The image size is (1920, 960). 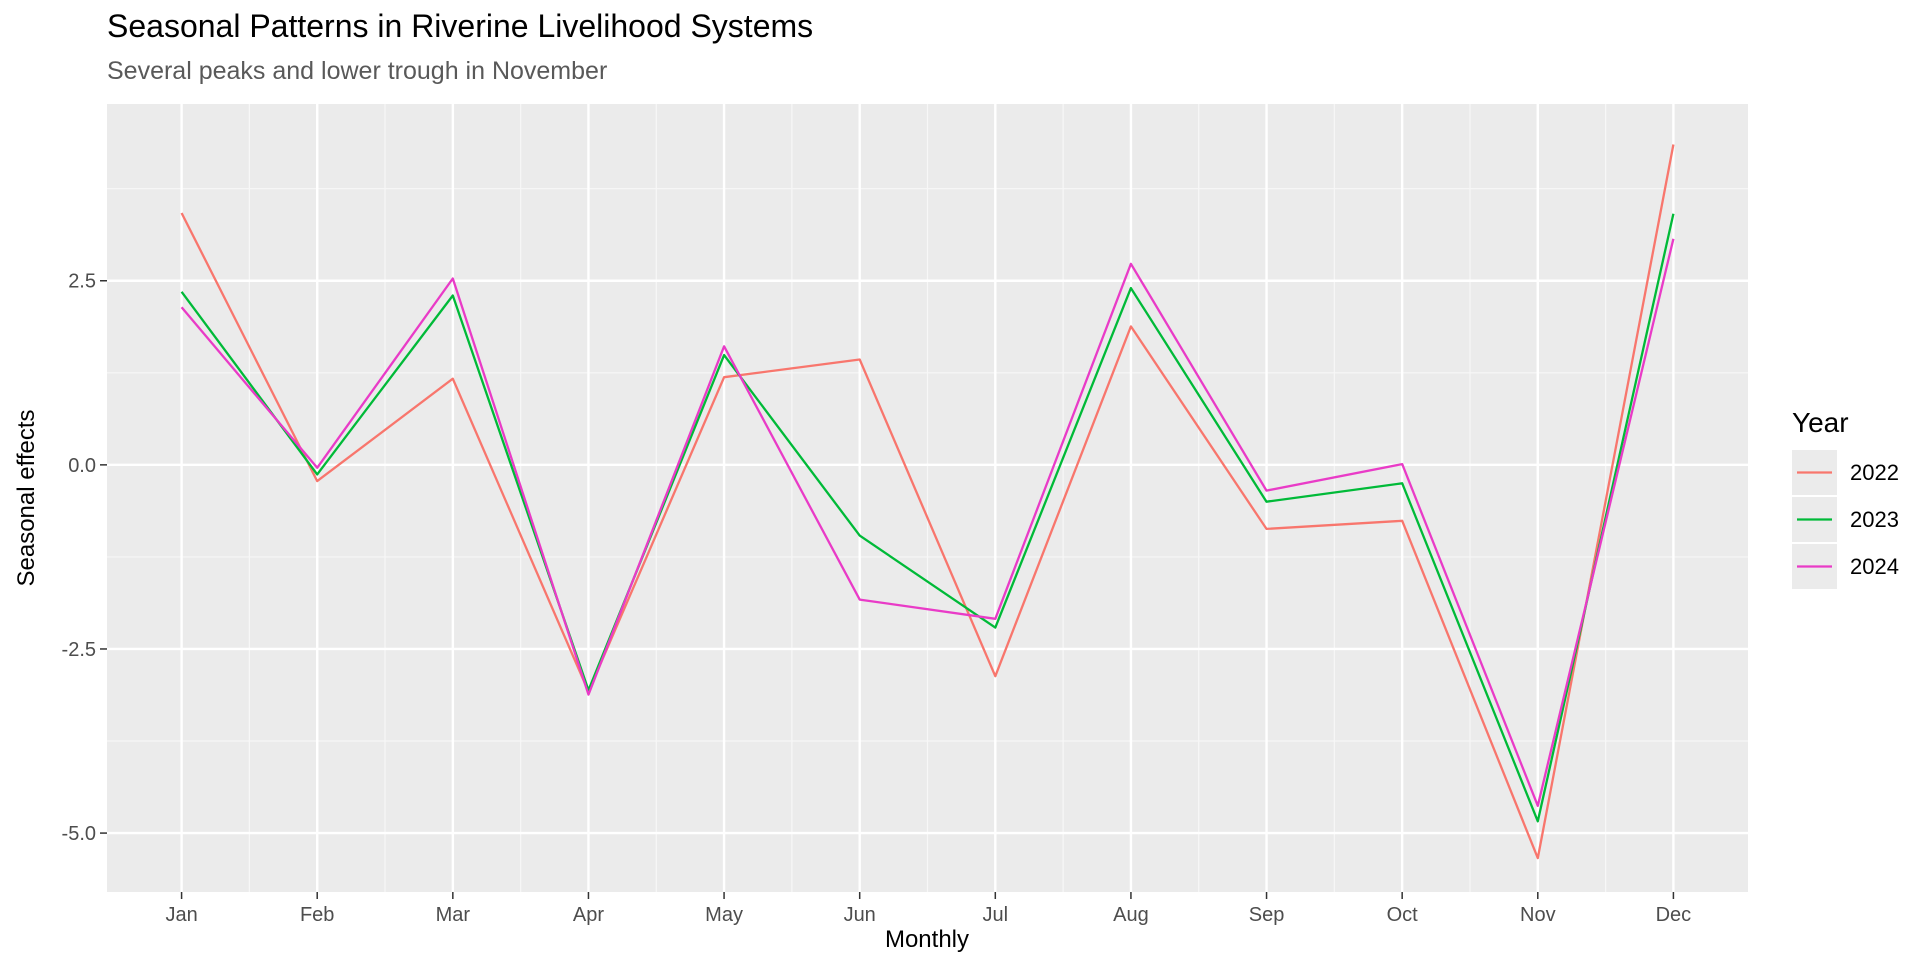 I want to click on y-axis-ticks: 2.5 0.0 -2.5 -5.0, so click(x=84, y=558).